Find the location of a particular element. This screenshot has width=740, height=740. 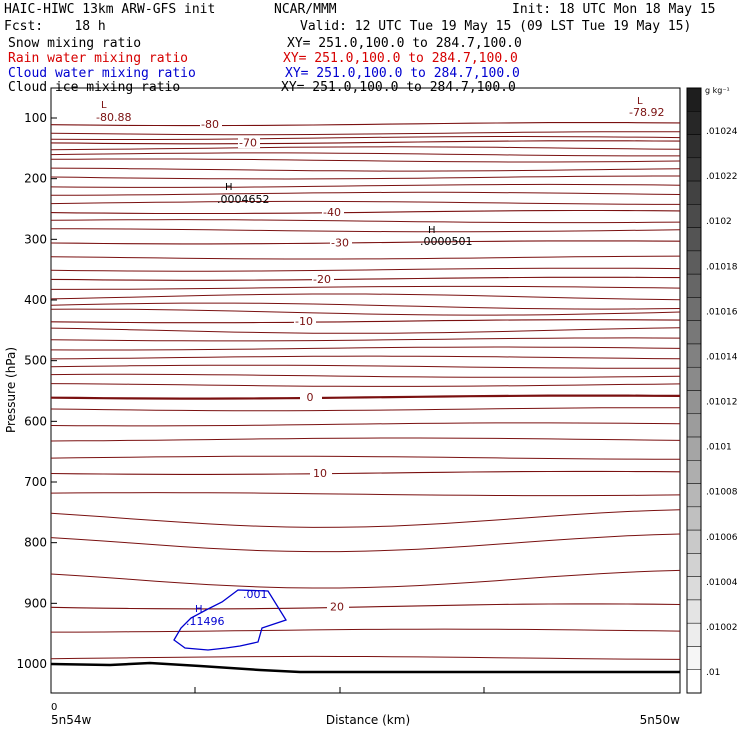

extremum-value: .0004652 is located at coordinates (243, 199).